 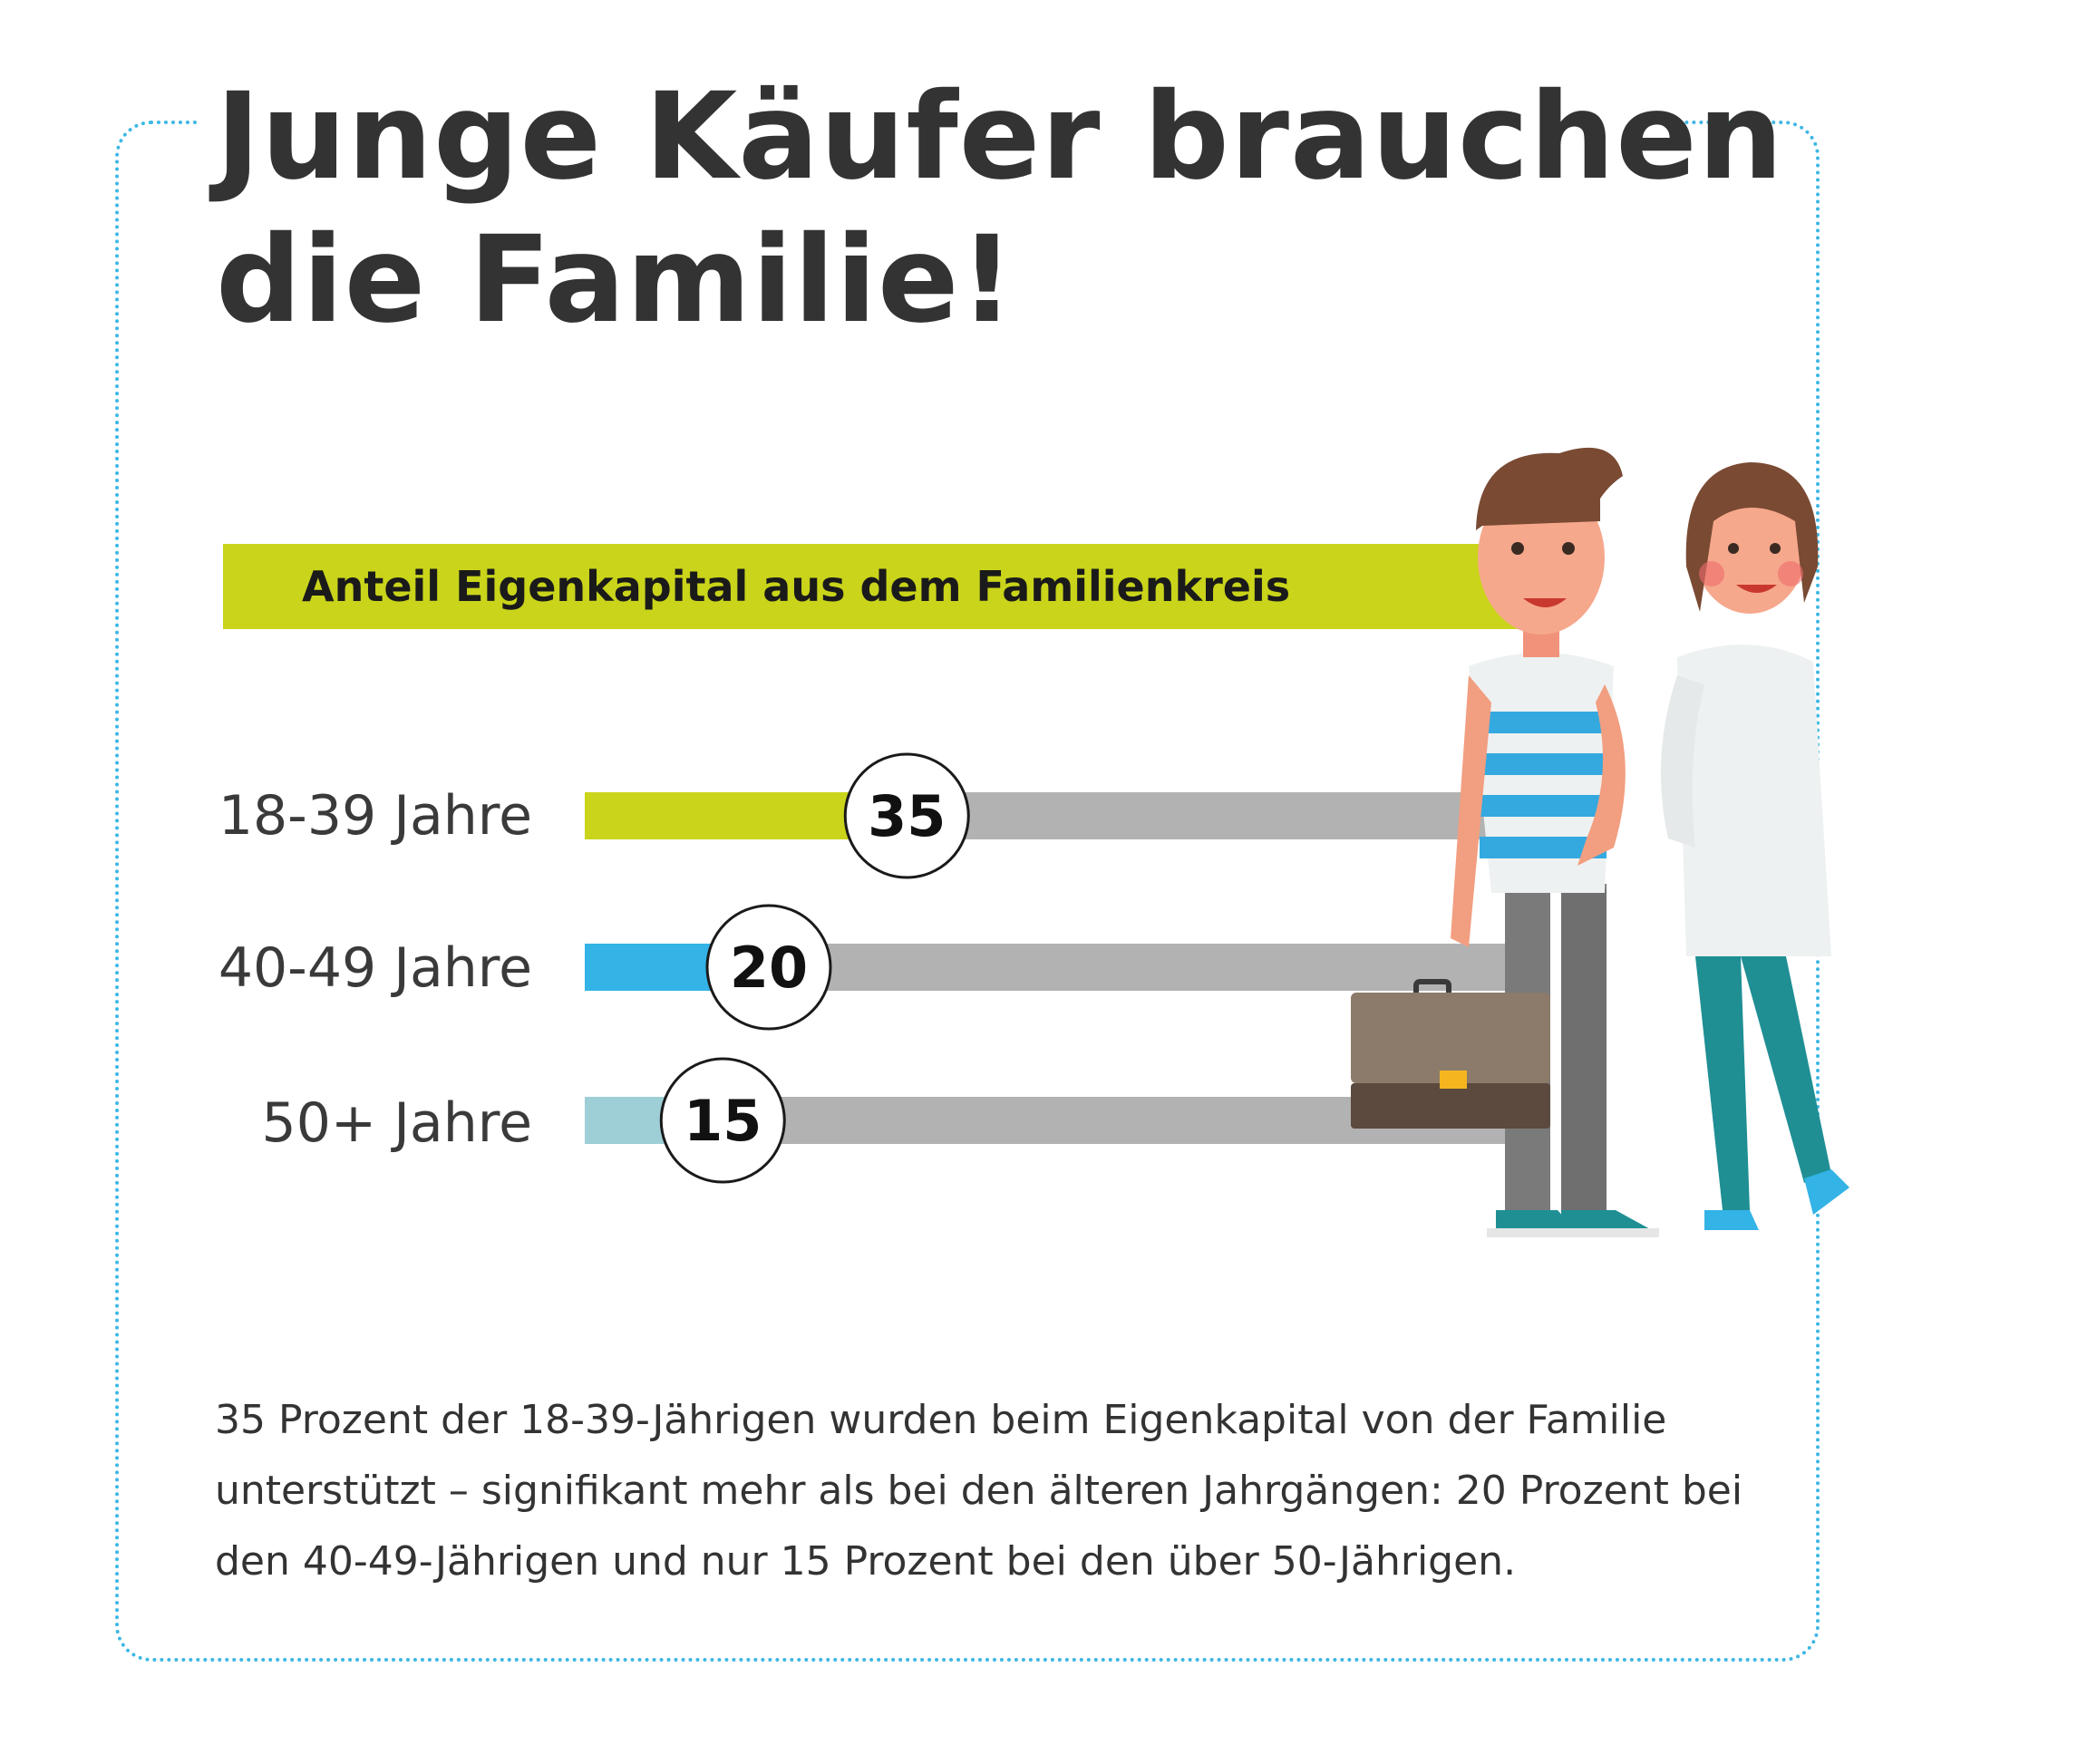 I want to click on couple-illustration, so click(x=1600, y=842).